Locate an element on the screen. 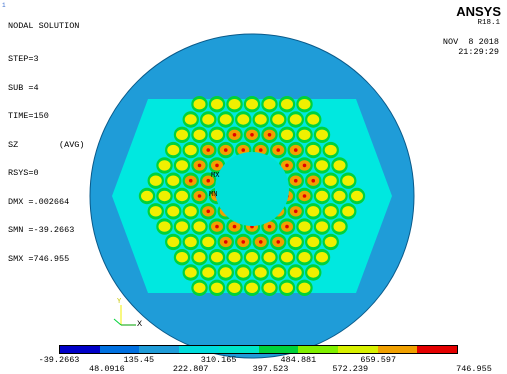 The height and width of the screenshot is (374, 507). info-time: TIME=150 is located at coordinates (28, 116).